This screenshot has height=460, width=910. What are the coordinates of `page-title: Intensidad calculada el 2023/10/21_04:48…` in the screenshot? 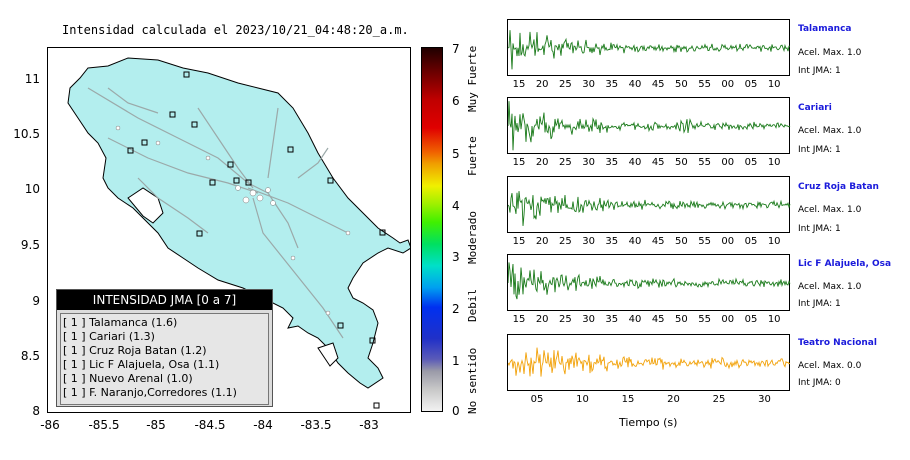 It's located at (235, 30).